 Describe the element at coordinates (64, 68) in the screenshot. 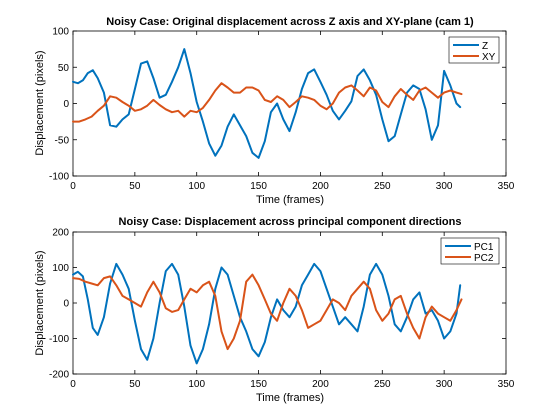

I see `y-tick-label: 50` at that location.